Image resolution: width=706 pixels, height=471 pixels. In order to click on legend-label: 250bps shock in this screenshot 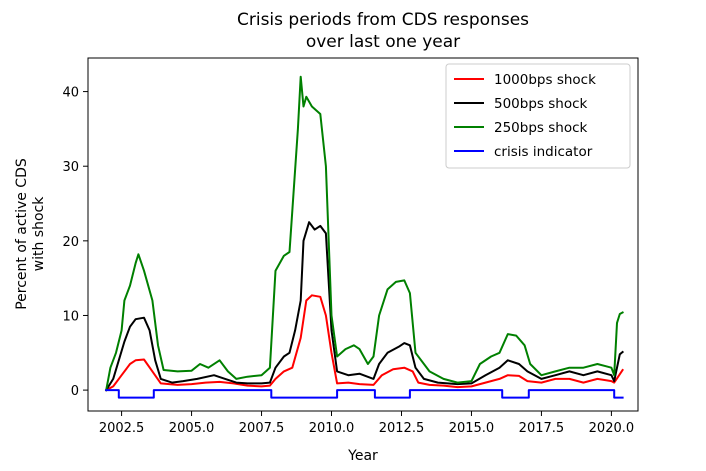, I will do `click(541, 128)`.